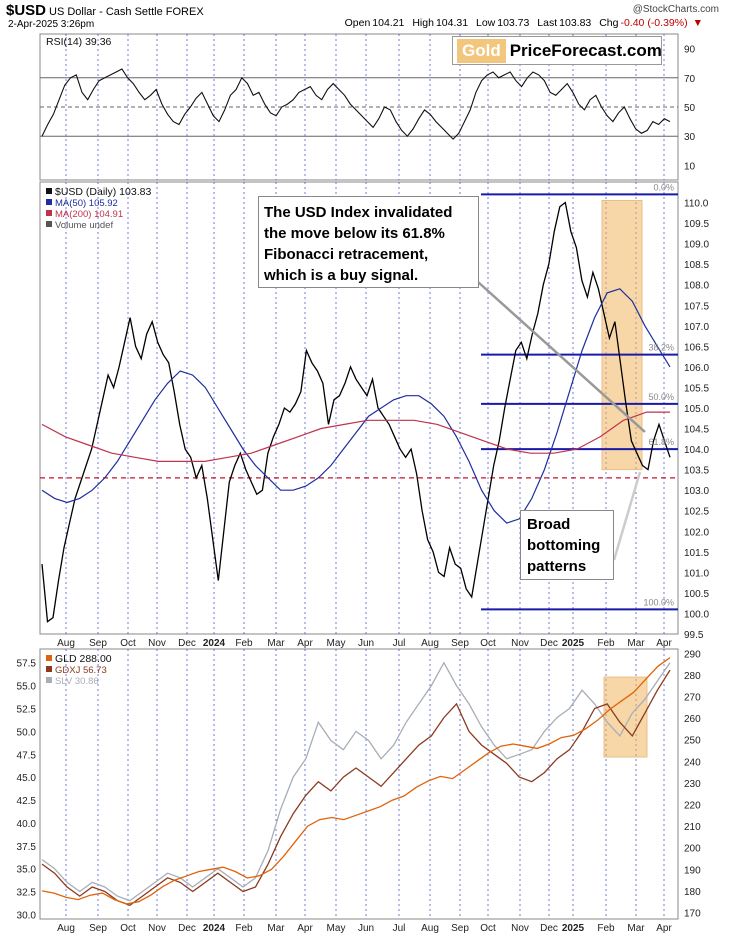  What do you see at coordinates (481, 50) in the screenshot?
I see `logo-gold: Gold` at bounding box center [481, 50].